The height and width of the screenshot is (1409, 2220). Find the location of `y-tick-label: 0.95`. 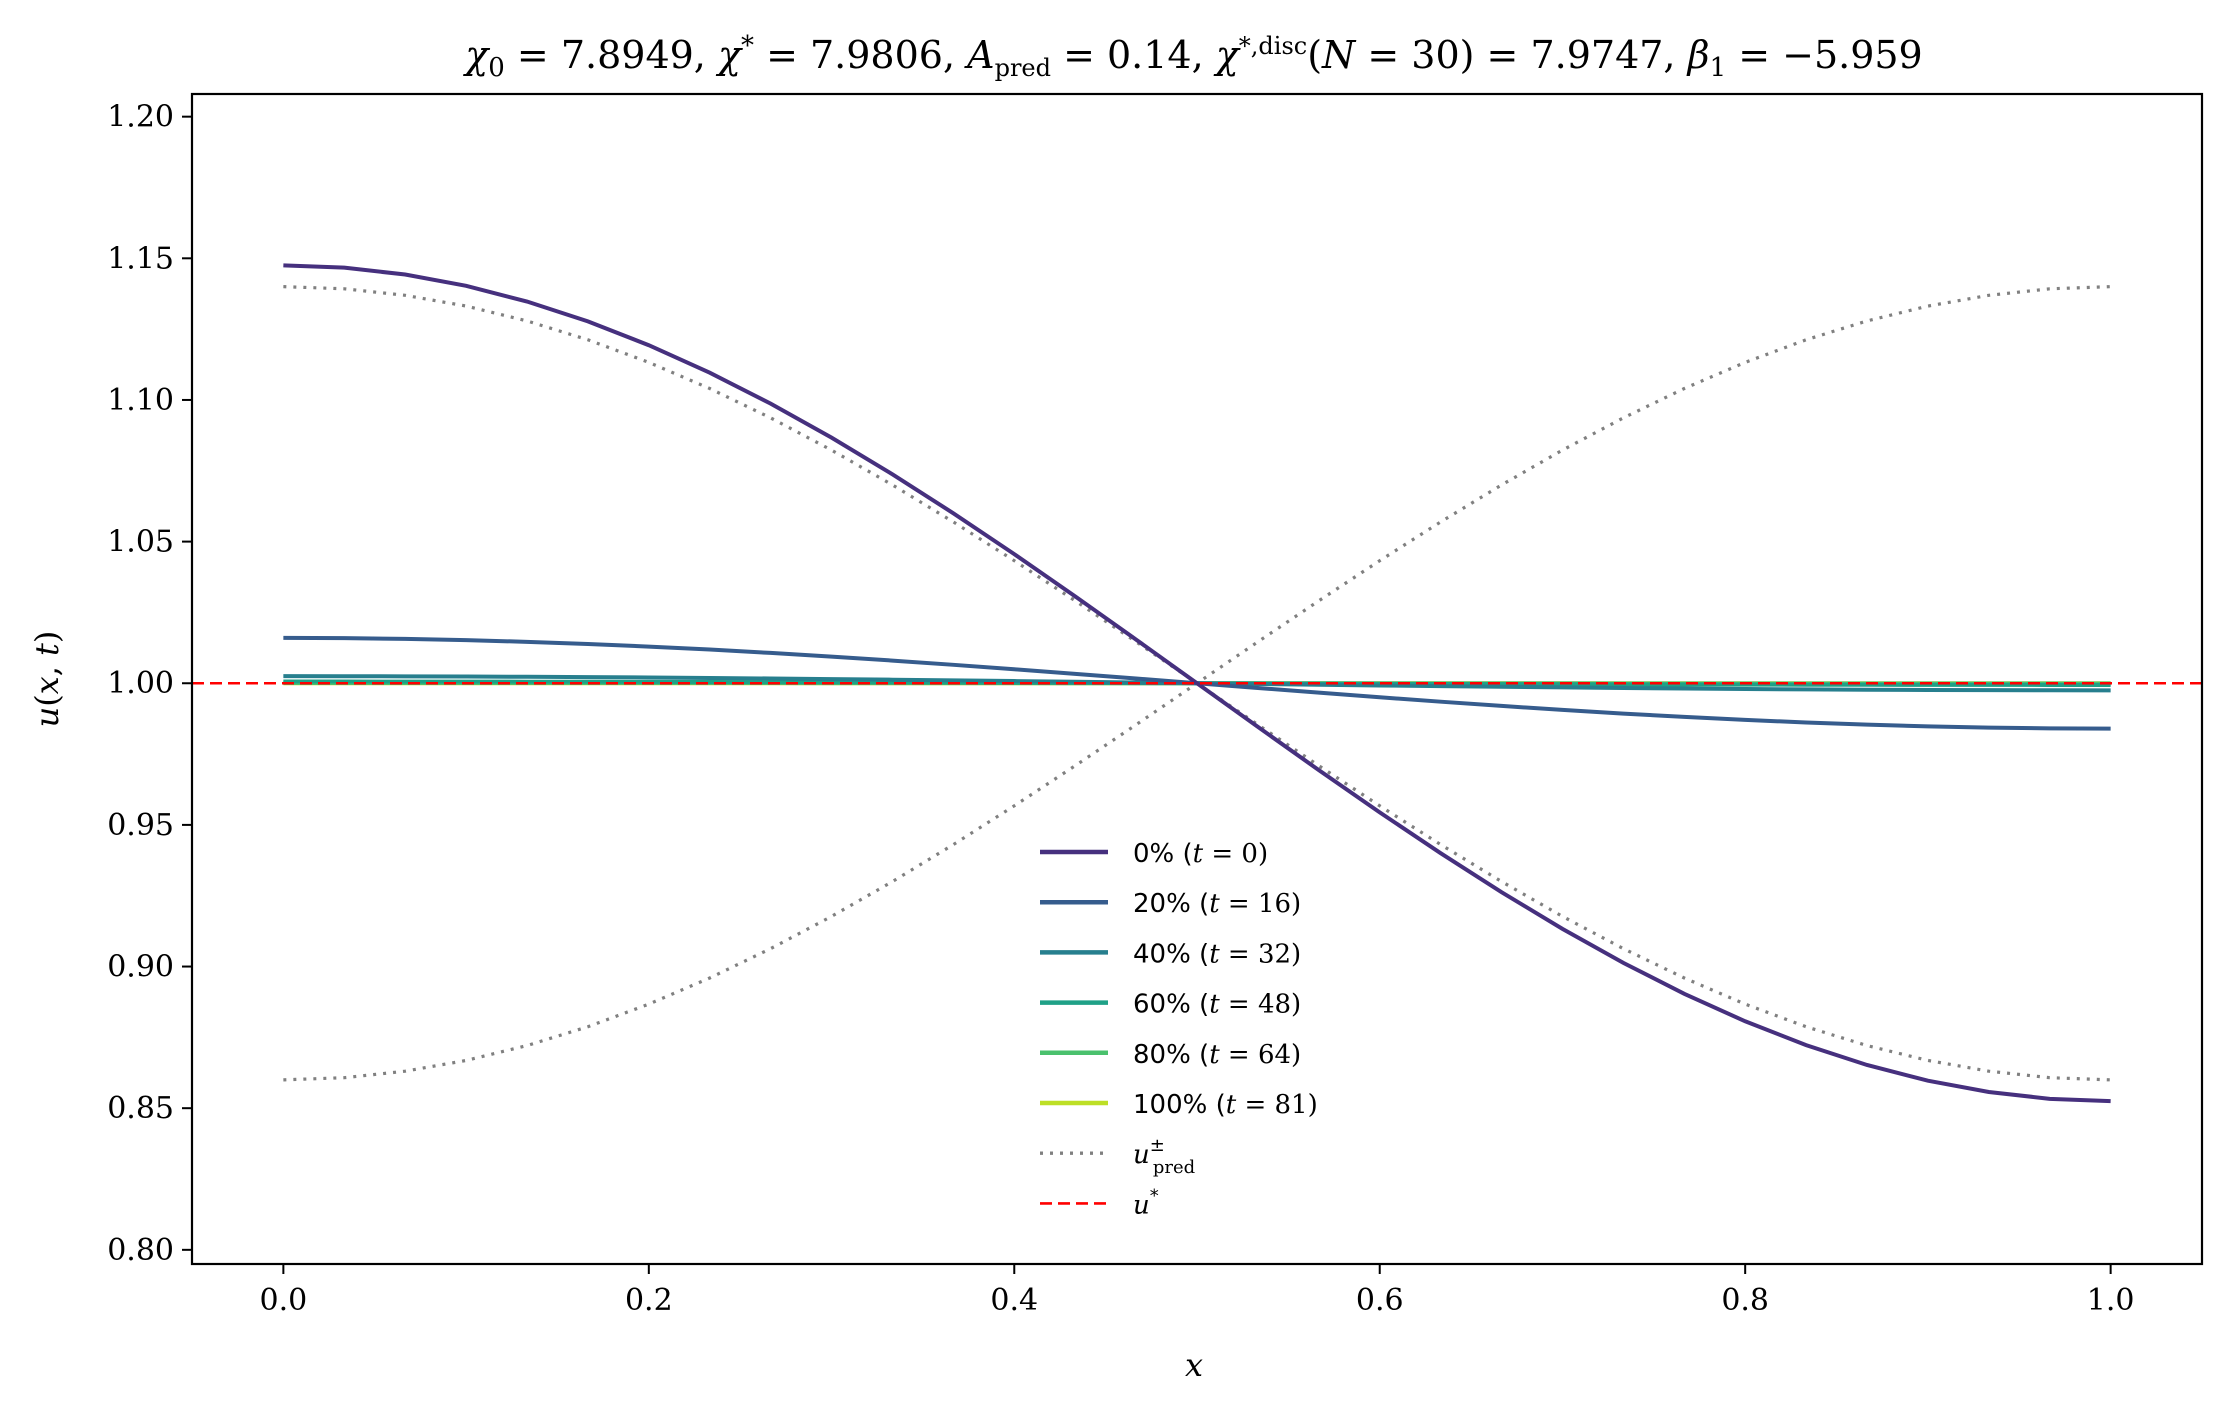

y-tick-label: 0.95 is located at coordinates (140, 825).